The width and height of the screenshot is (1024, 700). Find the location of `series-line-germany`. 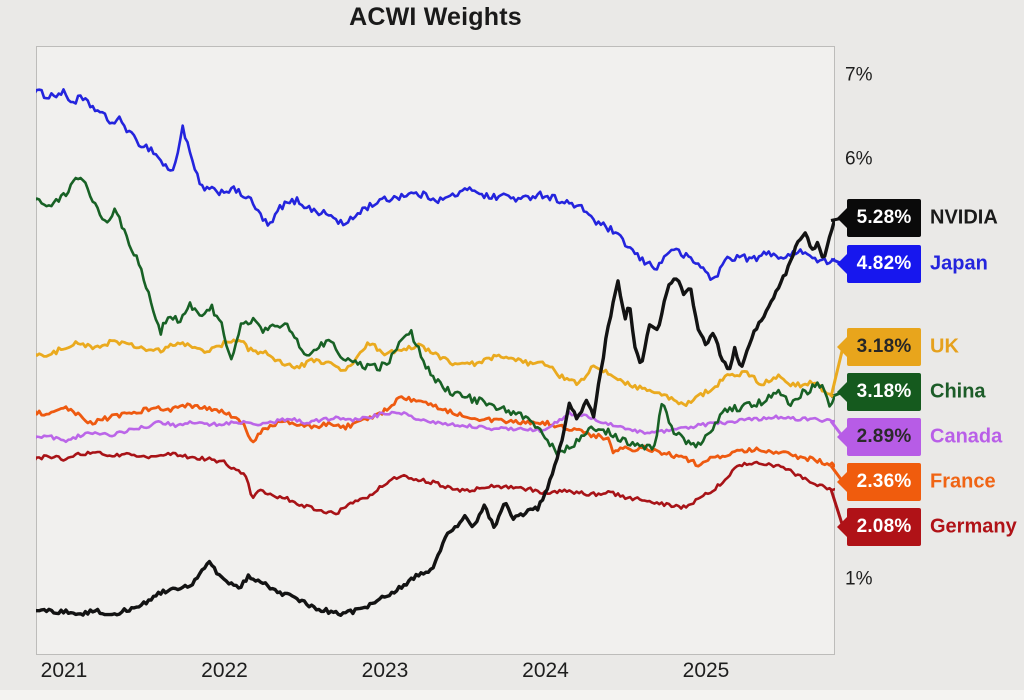

series-line-germany is located at coordinates (435, 483).